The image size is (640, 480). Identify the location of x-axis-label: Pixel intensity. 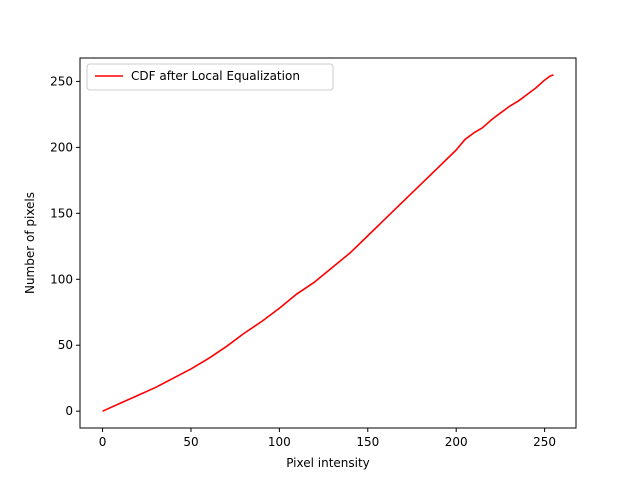
(328, 463).